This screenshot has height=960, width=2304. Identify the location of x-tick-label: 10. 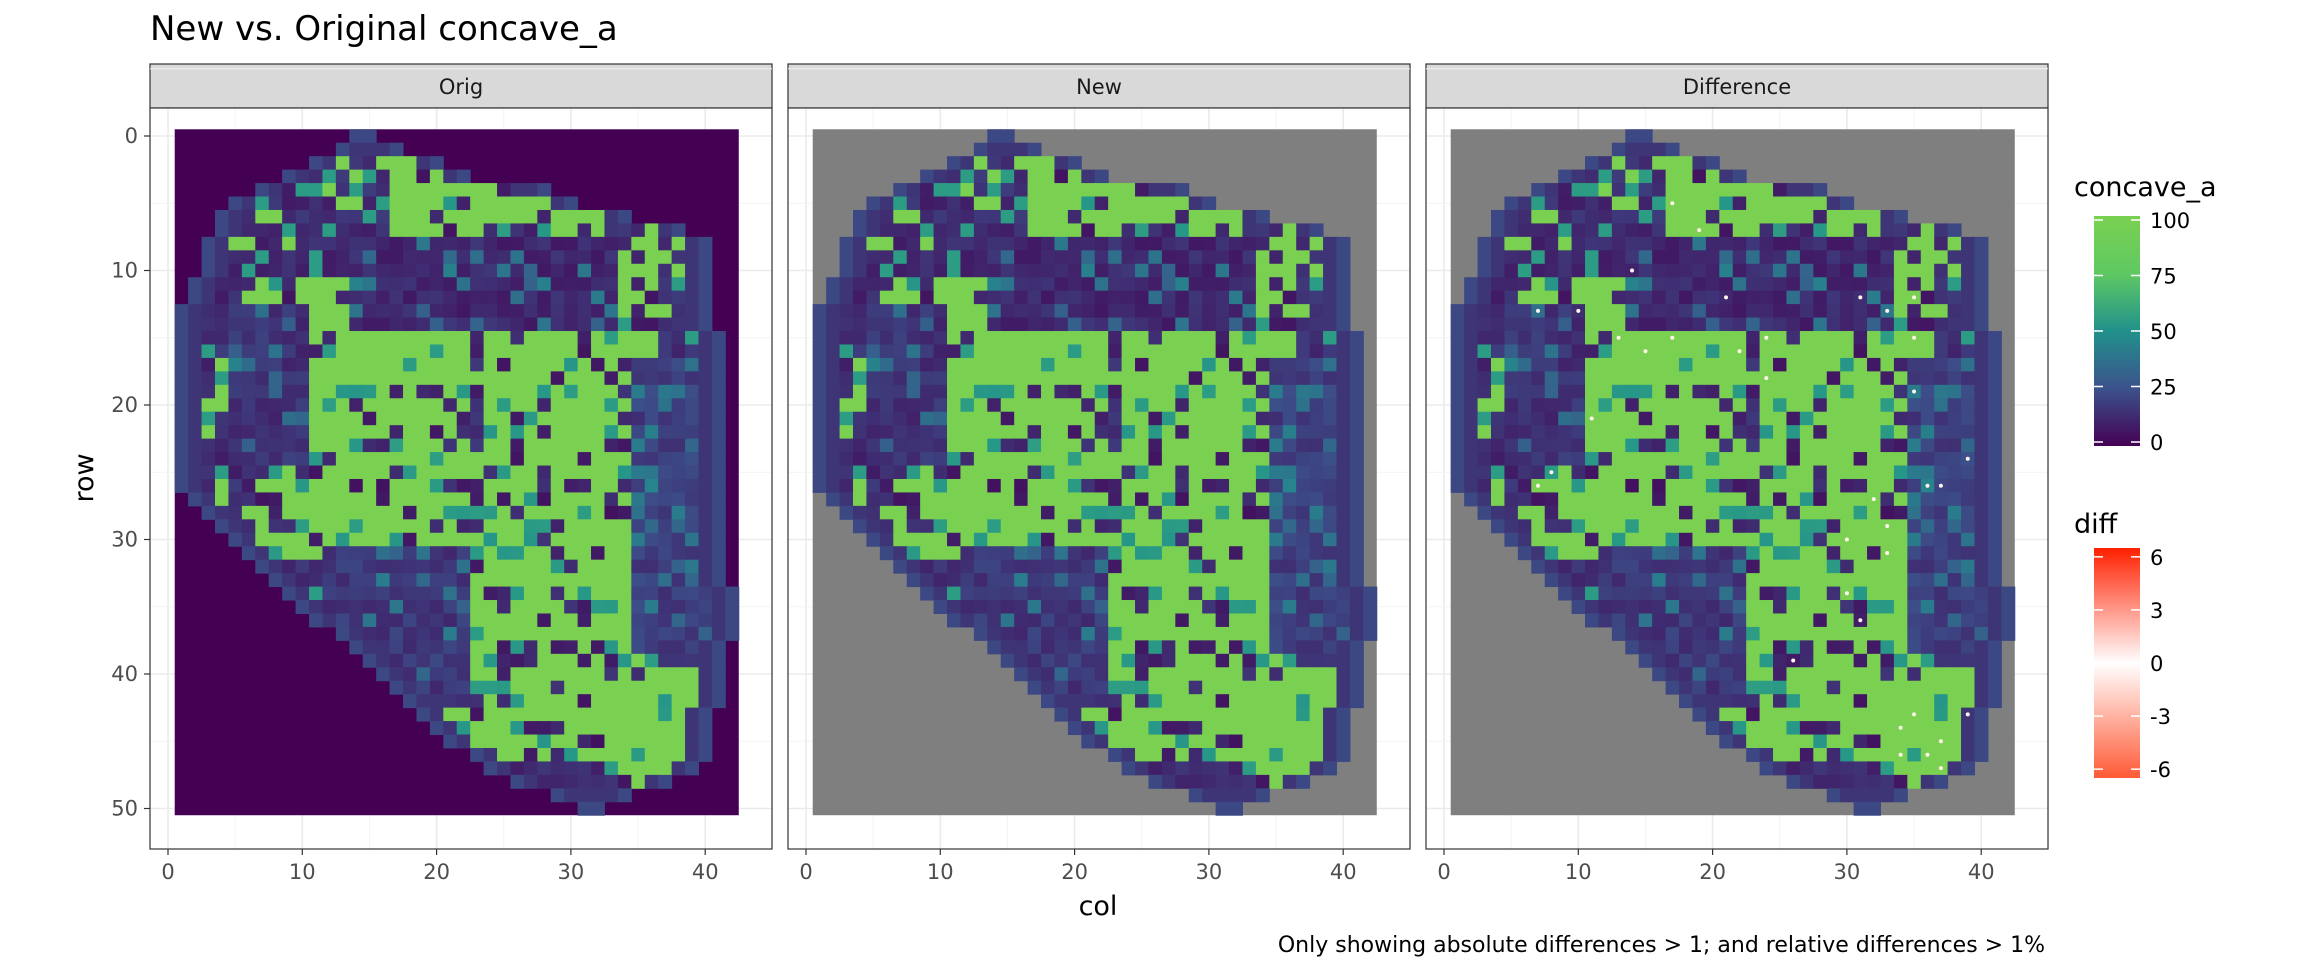
(1578, 872).